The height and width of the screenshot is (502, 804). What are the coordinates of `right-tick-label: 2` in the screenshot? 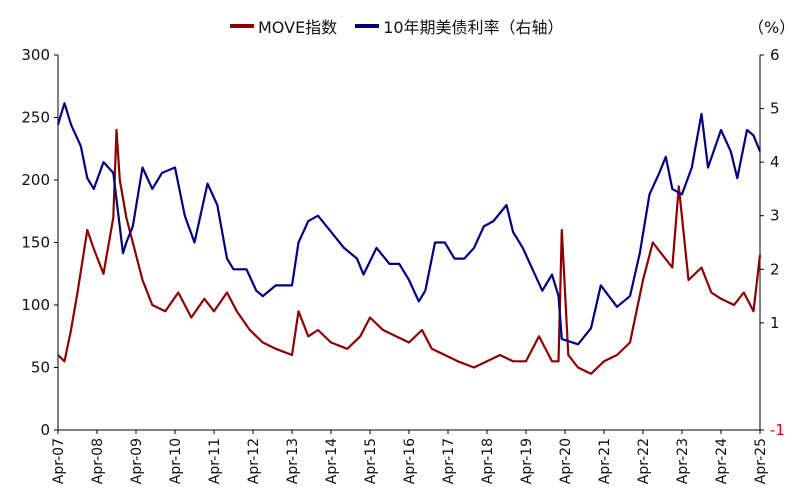 It's located at (775, 269).